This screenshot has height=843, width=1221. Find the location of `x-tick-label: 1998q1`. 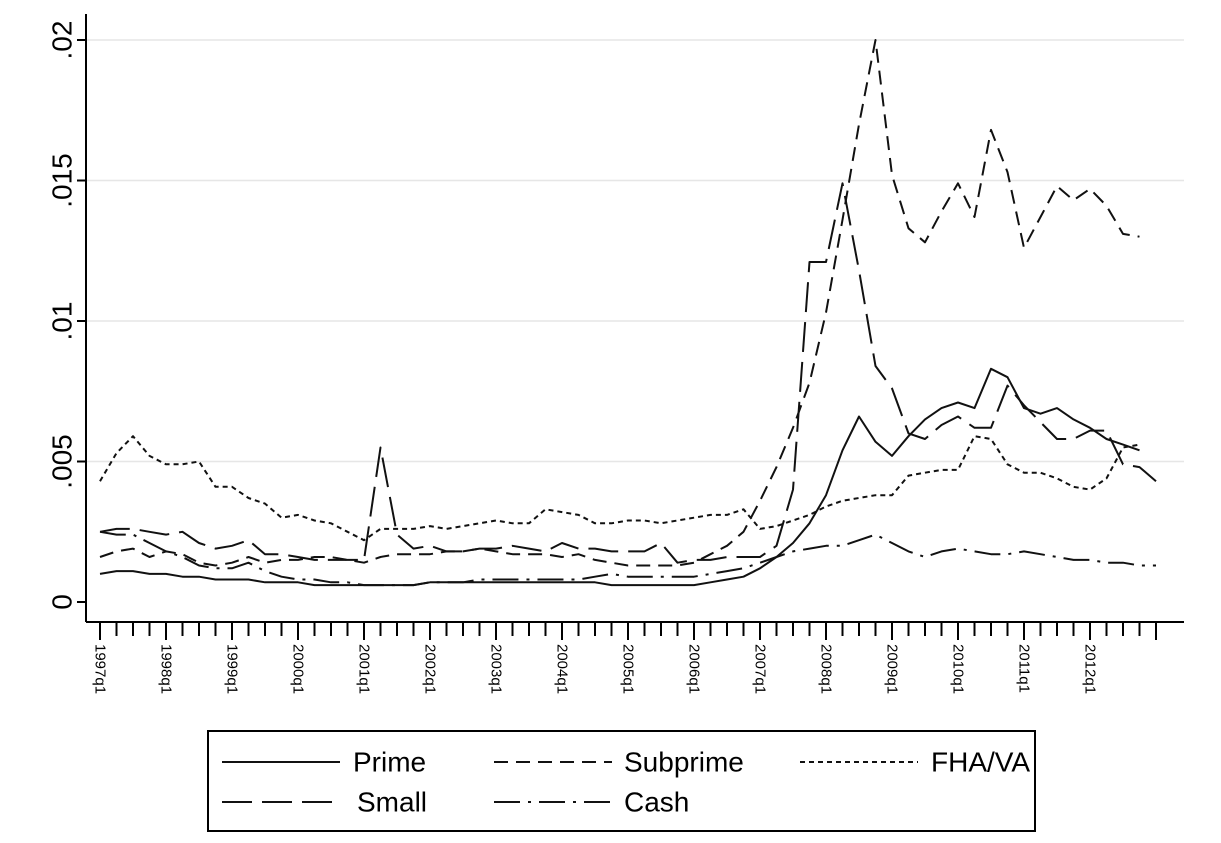

x-tick-label: 1998q1 is located at coordinates (166, 669).